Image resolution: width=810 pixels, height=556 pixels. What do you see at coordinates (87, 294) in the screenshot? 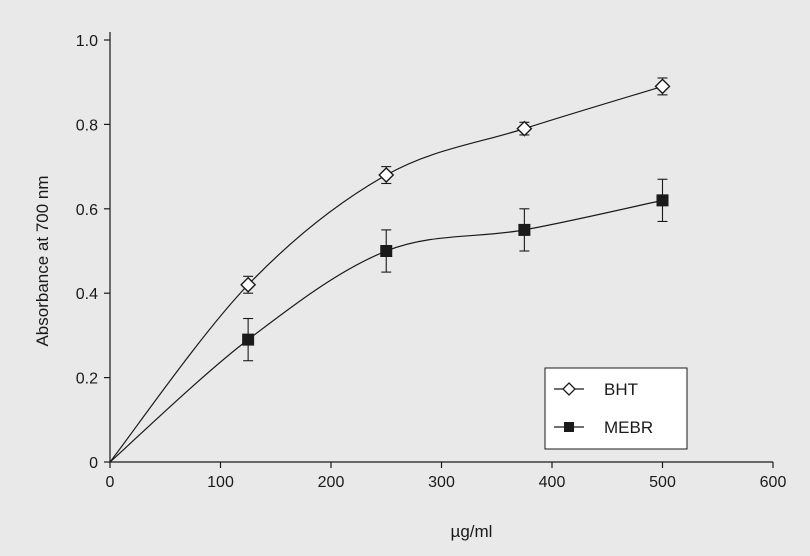
I see `y-tick-label: 0.4` at bounding box center [87, 294].